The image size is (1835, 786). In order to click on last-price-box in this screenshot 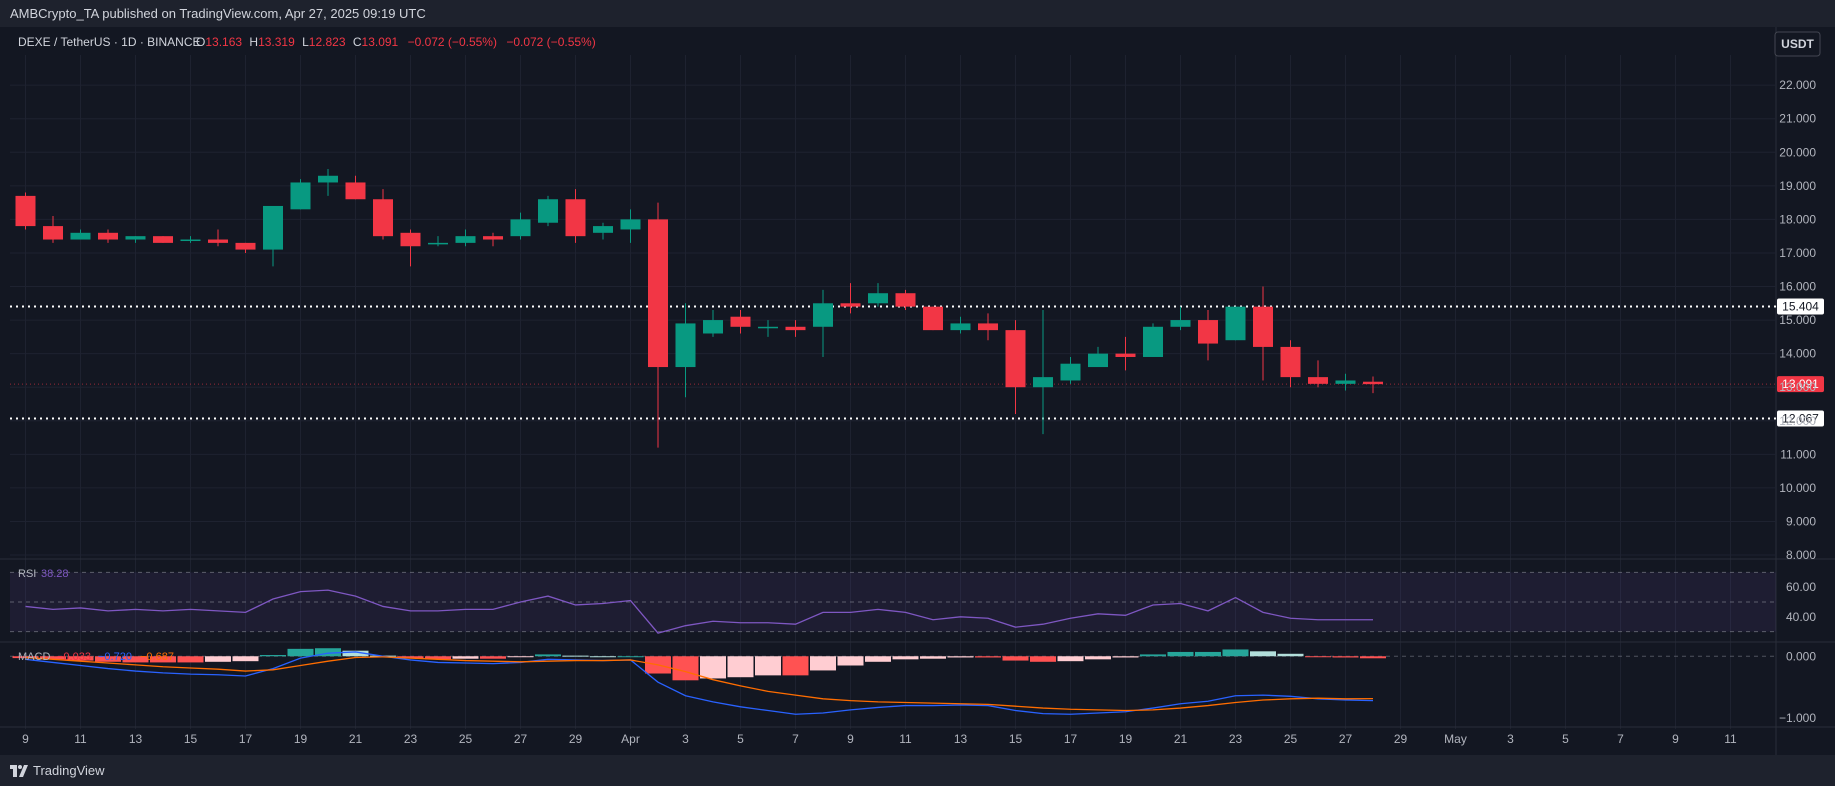, I will do `click(1800, 384)`.